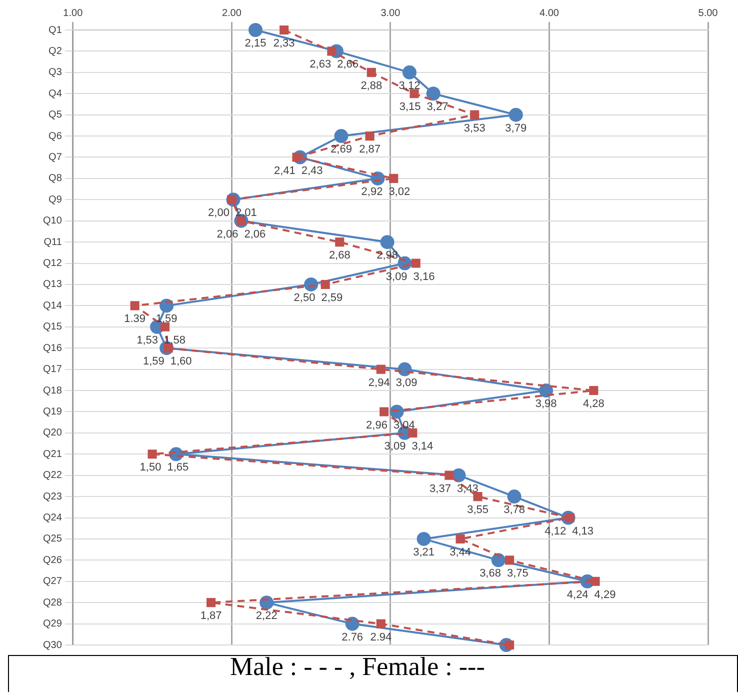 The height and width of the screenshot is (694, 738). What do you see at coordinates (381, 637) in the screenshot?
I see `data-label: 2.94` at bounding box center [381, 637].